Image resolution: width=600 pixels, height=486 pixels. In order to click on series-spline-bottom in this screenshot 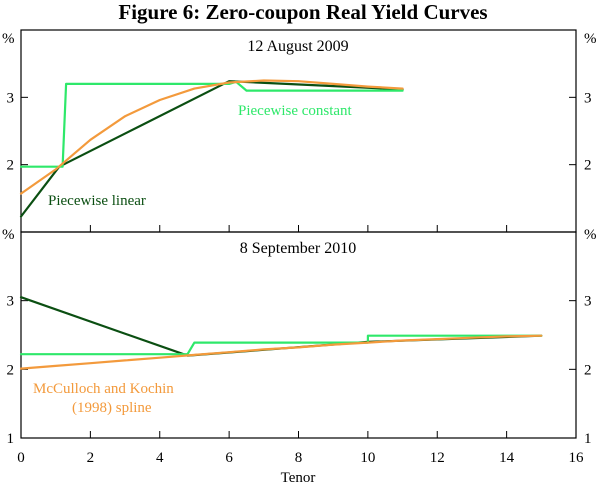, I will do `click(281, 352)`.